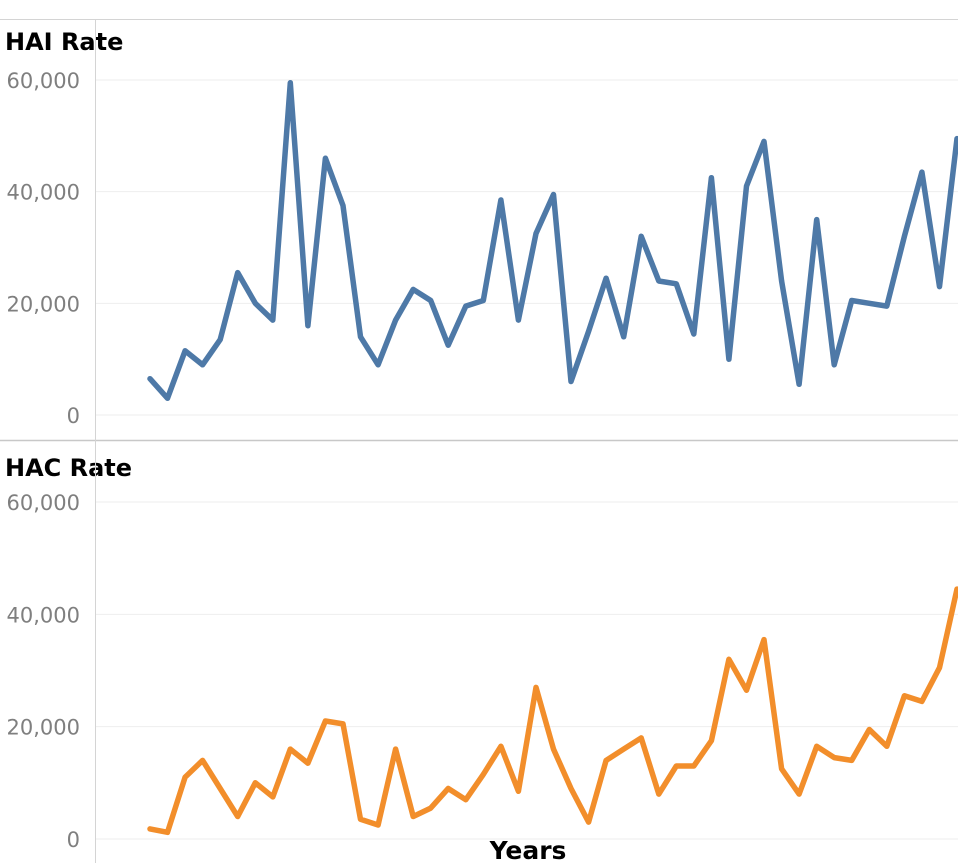  Describe the element at coordinates (64, 42) in the screenshot. I see `chart-title: HAI Rate` at that location.